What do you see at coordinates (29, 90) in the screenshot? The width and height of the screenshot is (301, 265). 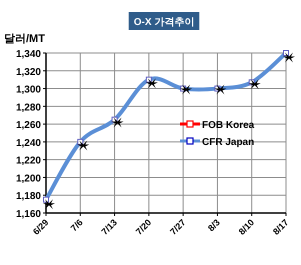 I see `y-tick-label: 1,300` at bounding box center [29, 90].